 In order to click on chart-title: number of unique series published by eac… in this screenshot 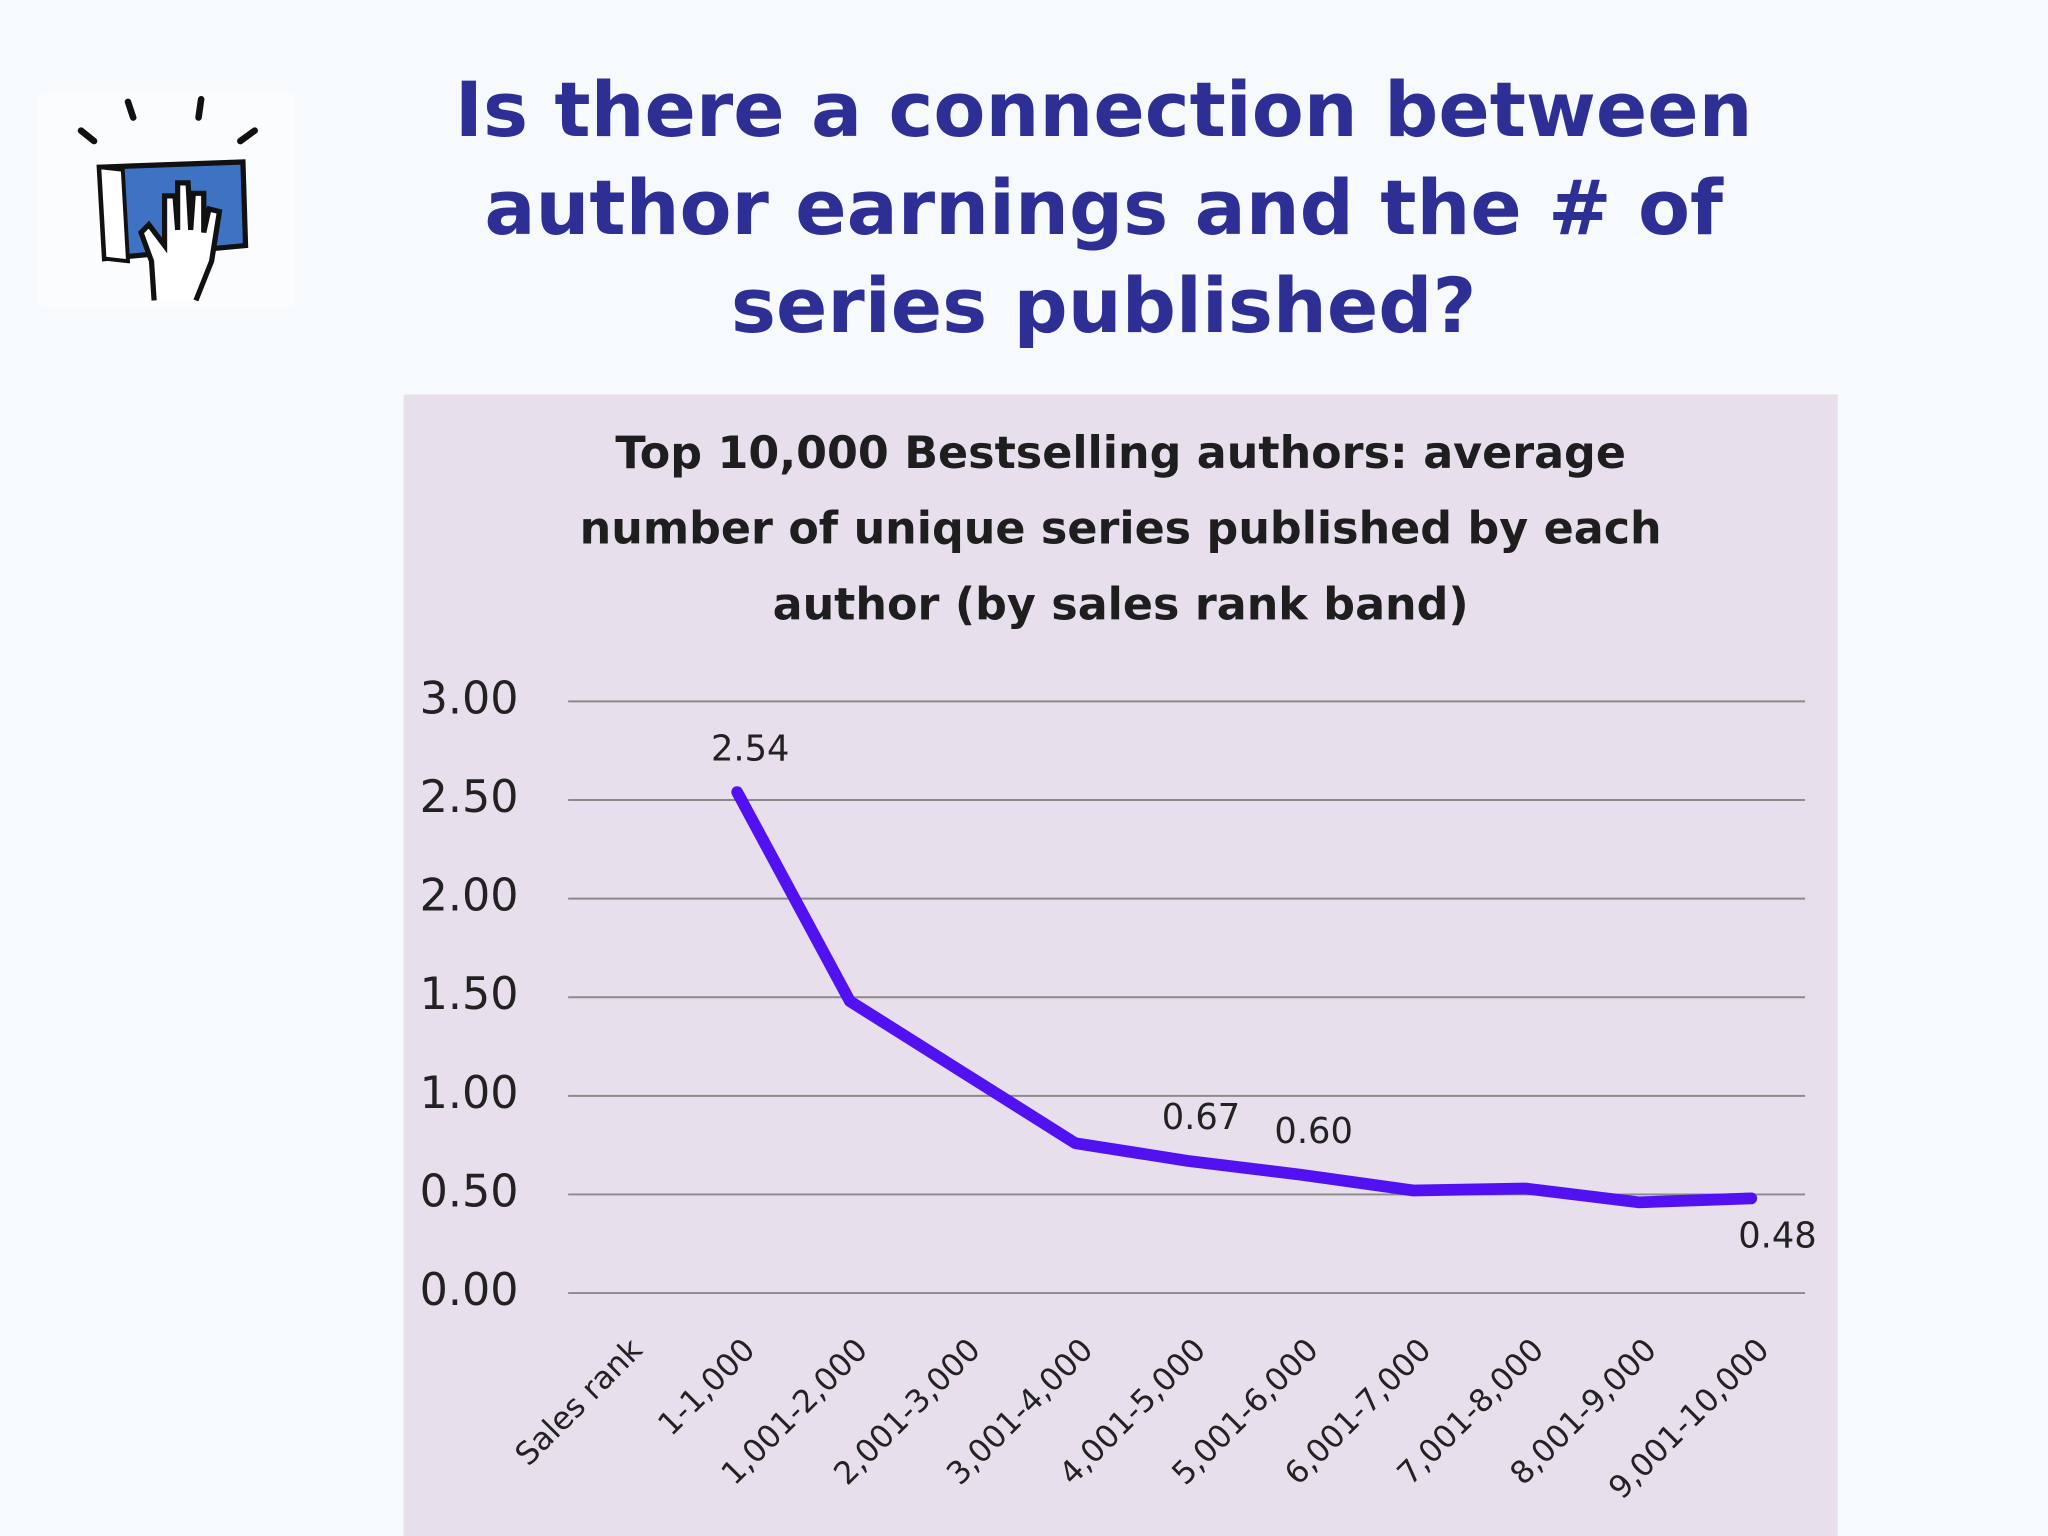, I will do `click(1121, 529)`.